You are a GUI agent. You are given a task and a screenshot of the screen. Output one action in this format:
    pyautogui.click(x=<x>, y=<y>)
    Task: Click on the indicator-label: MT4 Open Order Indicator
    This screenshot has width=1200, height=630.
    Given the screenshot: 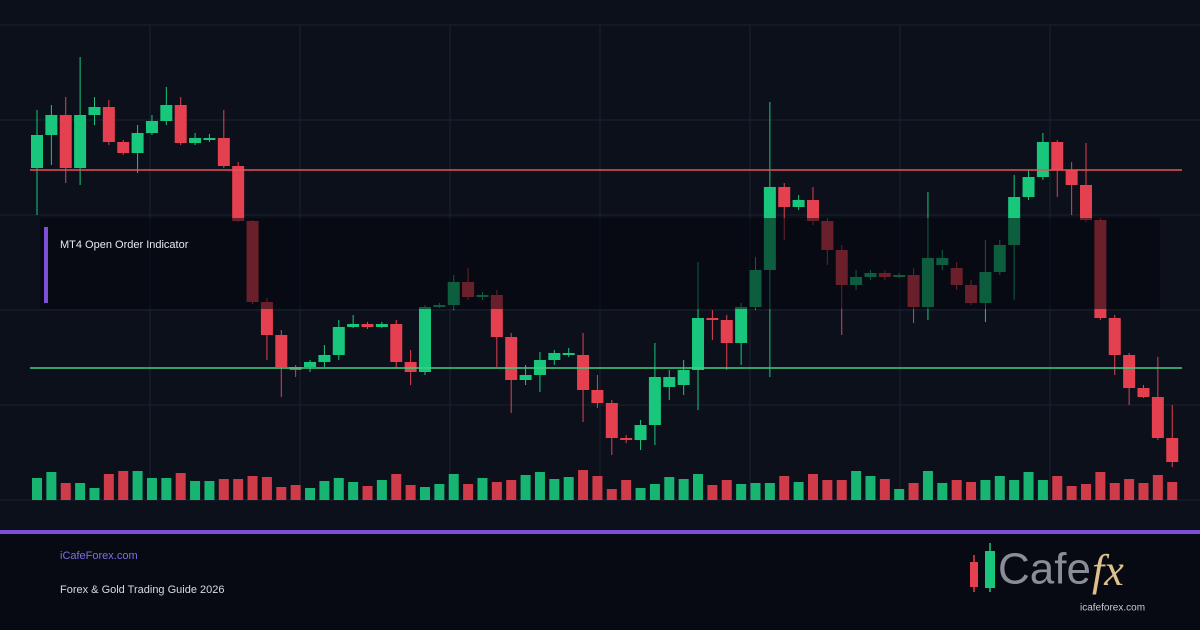 What is the action you would take?
    pyautogui.click(x=124, y=245)
    